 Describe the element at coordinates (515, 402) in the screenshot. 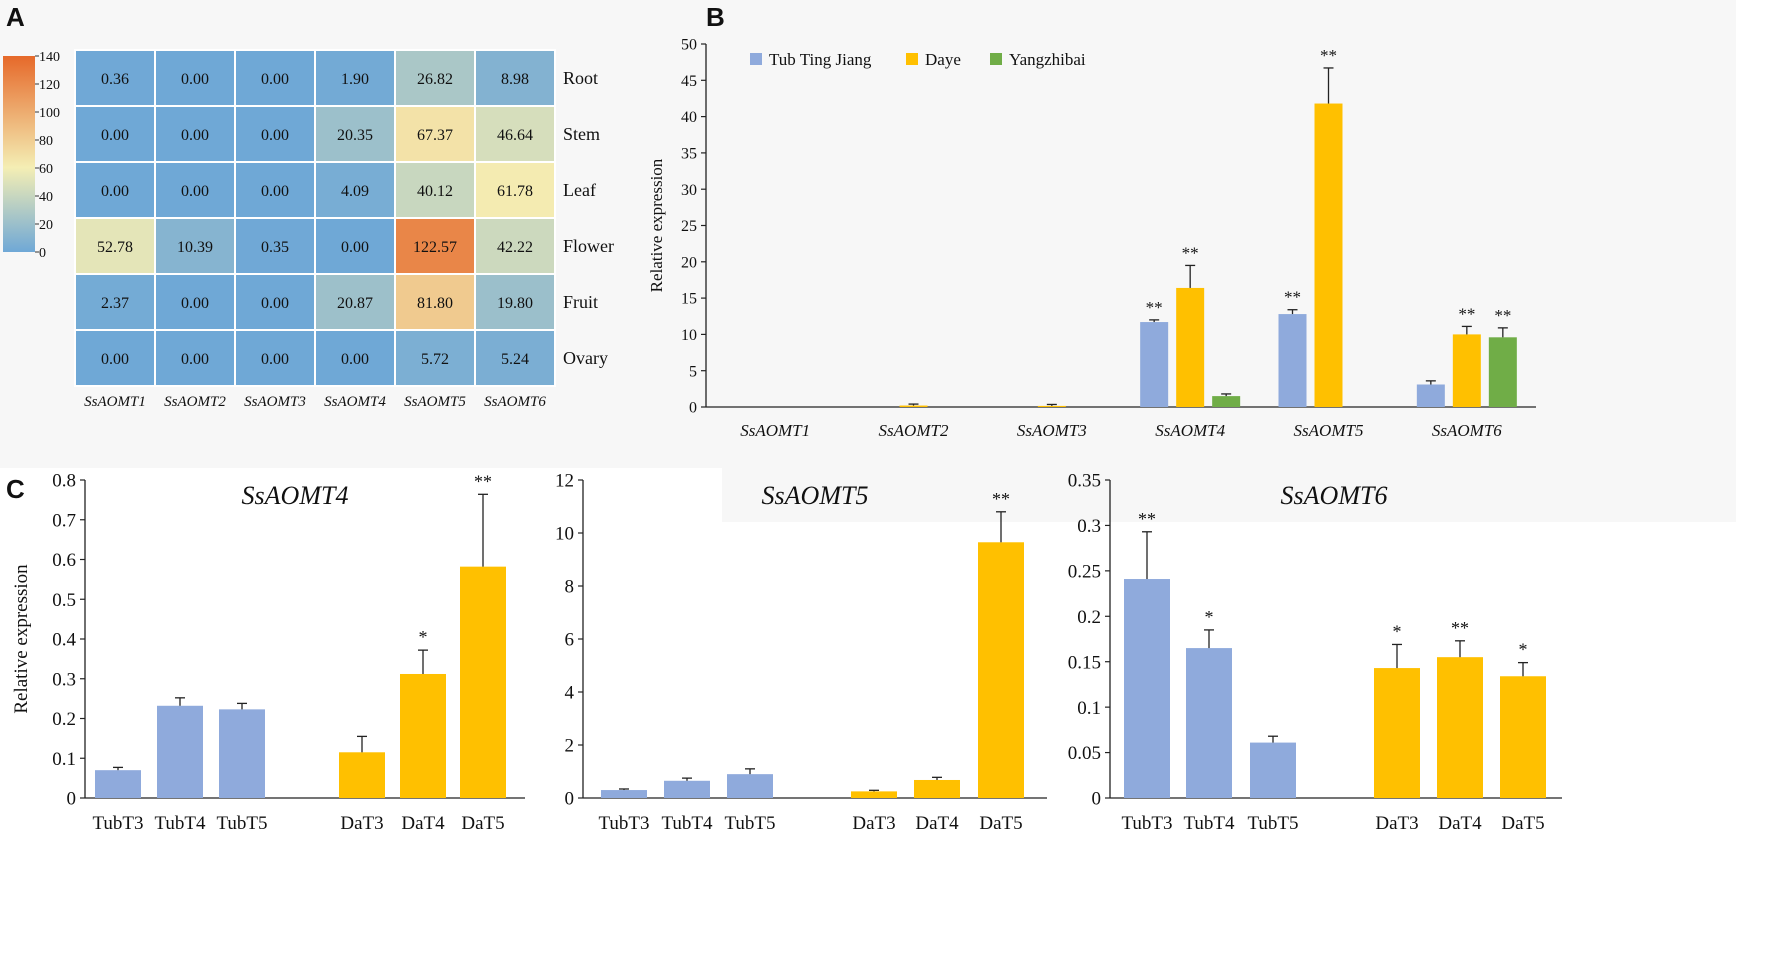

I see `heatmap-column-label: SsAOMT6` at that location.